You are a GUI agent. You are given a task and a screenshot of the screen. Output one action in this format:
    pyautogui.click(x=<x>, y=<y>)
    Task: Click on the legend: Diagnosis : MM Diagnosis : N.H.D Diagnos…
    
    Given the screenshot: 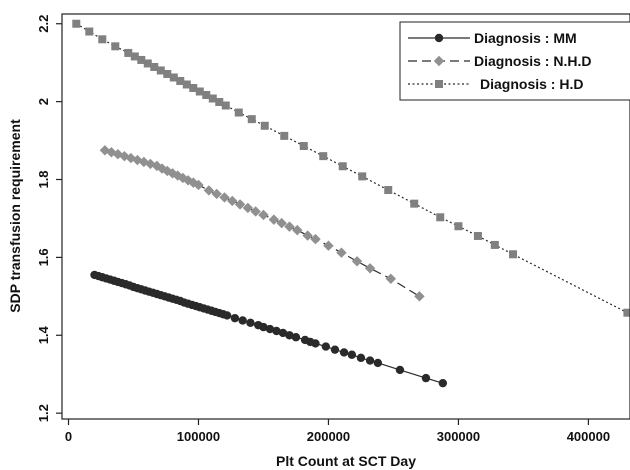 What is the action you would take?
    pyautogui.click(x=514, y=61)
    